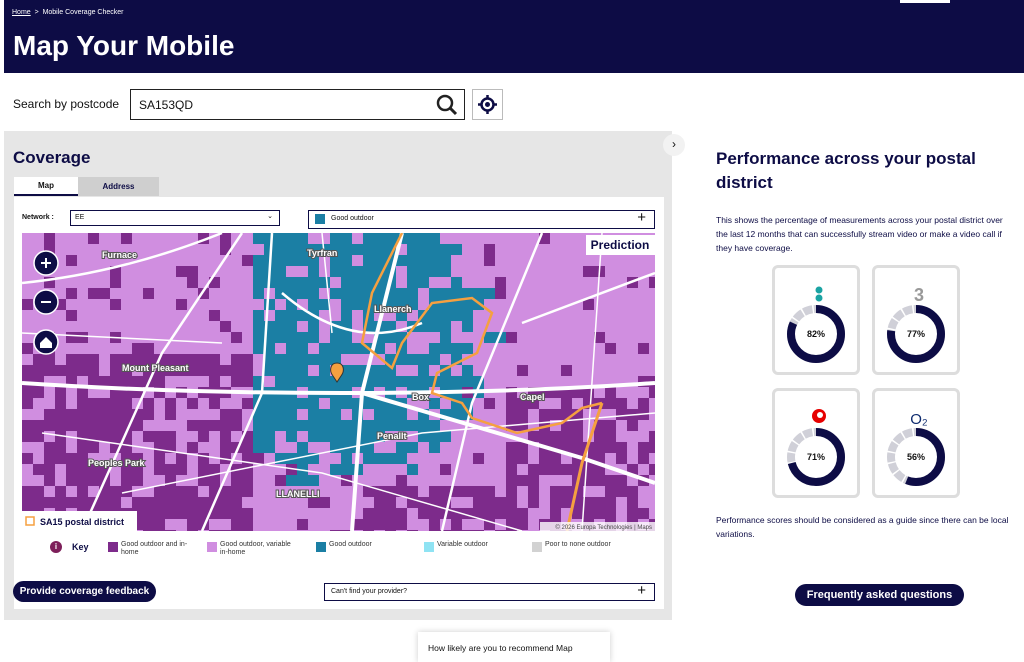  I want to click on network-select: EE ⌄, so click(175, 218).